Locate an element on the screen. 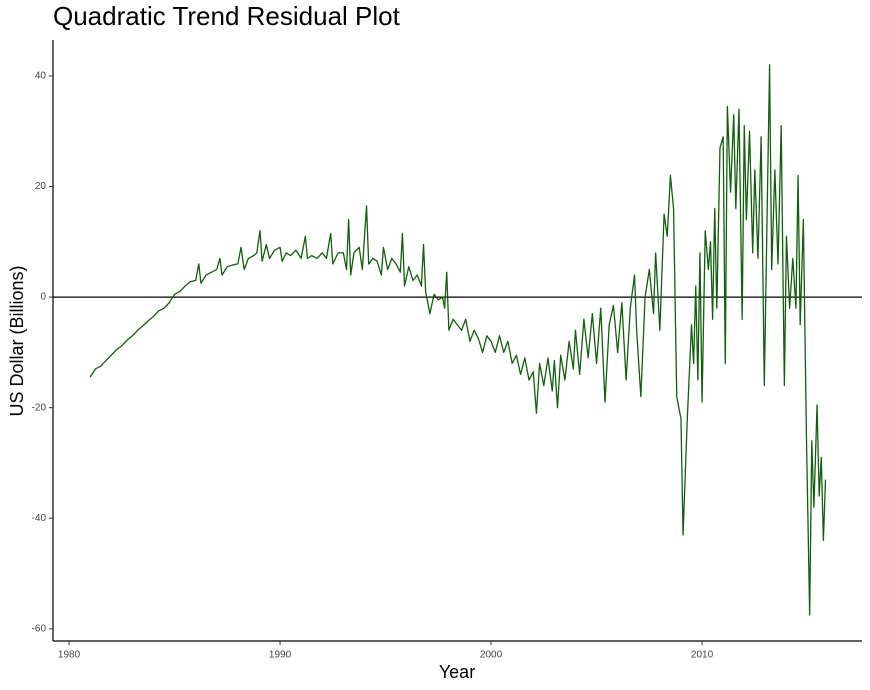 Image resolution: width=870 pixels, height=690 pixels. x-axis-label: Year is located at coordinates (457, 672).